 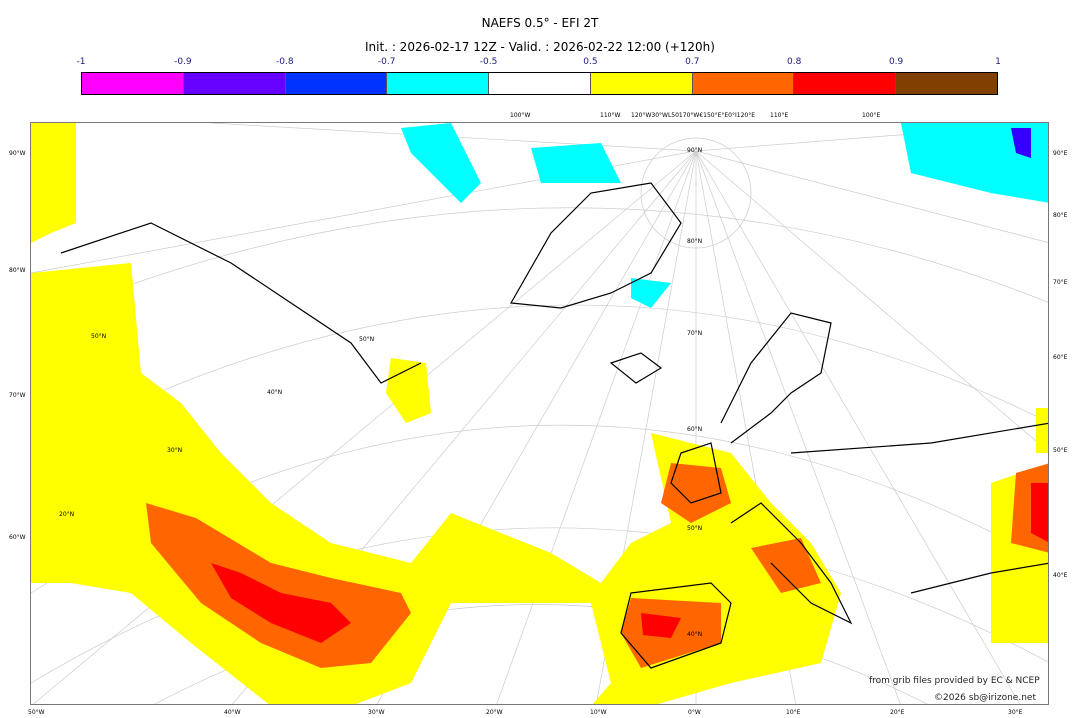 I want to click on lat-label: 80°N, so click(x=695, y=241).